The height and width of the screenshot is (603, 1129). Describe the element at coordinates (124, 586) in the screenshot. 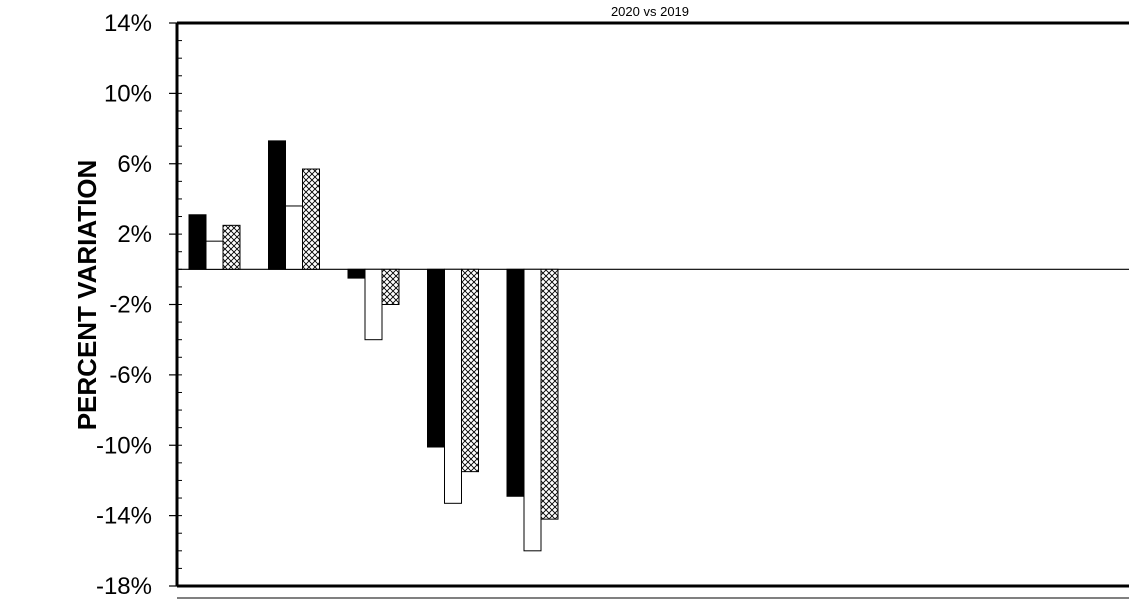

I see `y-tick-label: -18%` at that location.